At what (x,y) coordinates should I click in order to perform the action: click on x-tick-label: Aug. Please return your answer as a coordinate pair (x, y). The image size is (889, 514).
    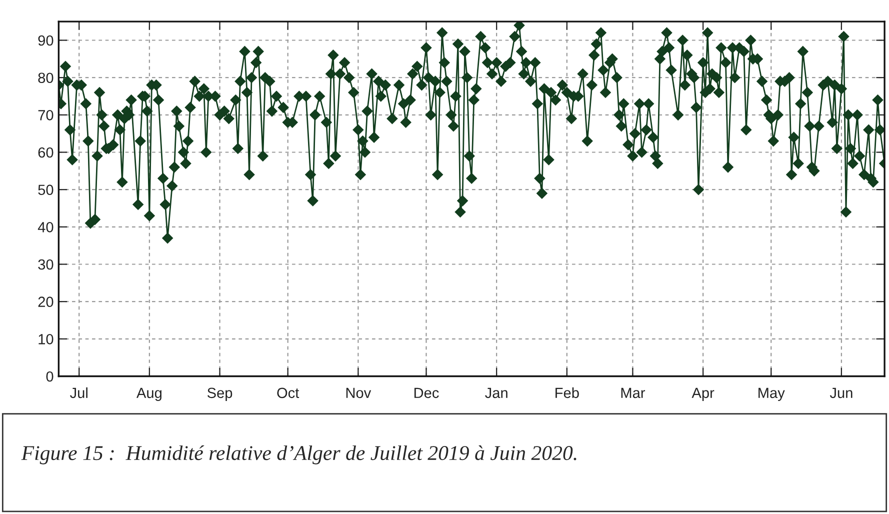
    Looking at the image, I should click on (149, 394).